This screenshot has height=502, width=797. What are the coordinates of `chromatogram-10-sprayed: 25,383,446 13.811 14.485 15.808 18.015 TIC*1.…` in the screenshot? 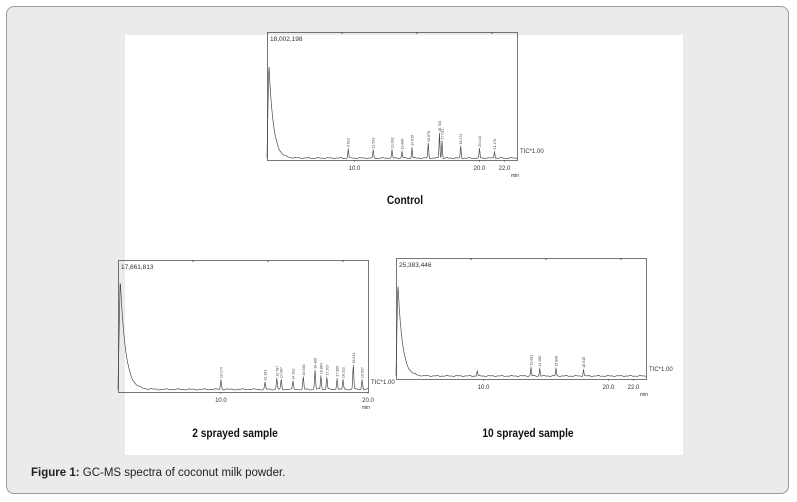 It's located at (534, 349).